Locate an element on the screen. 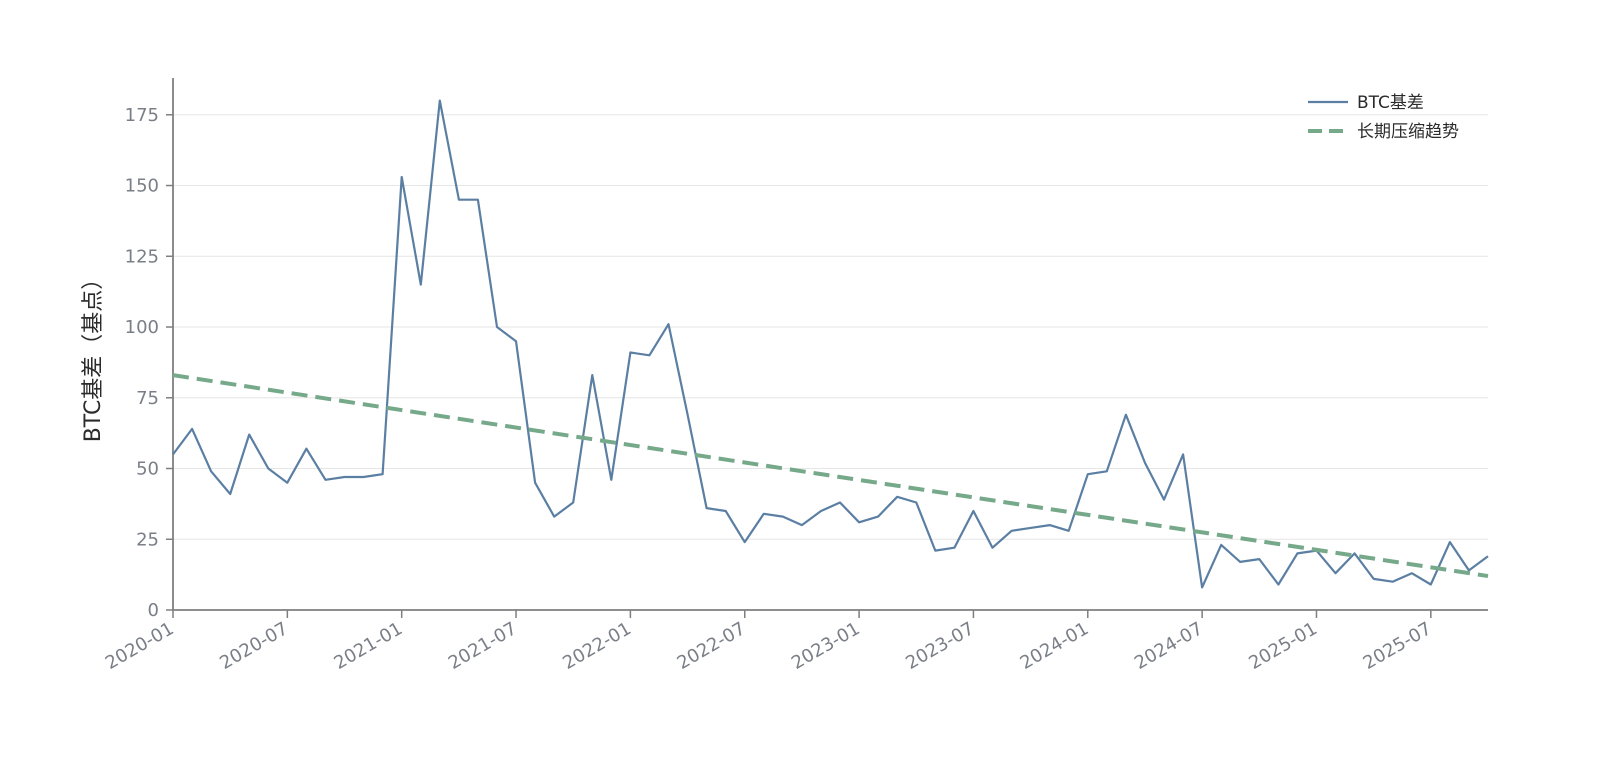 This screenshot has height=778, width=1600. x-tick-label: 2022-07 is located at coordinates (712, 646).